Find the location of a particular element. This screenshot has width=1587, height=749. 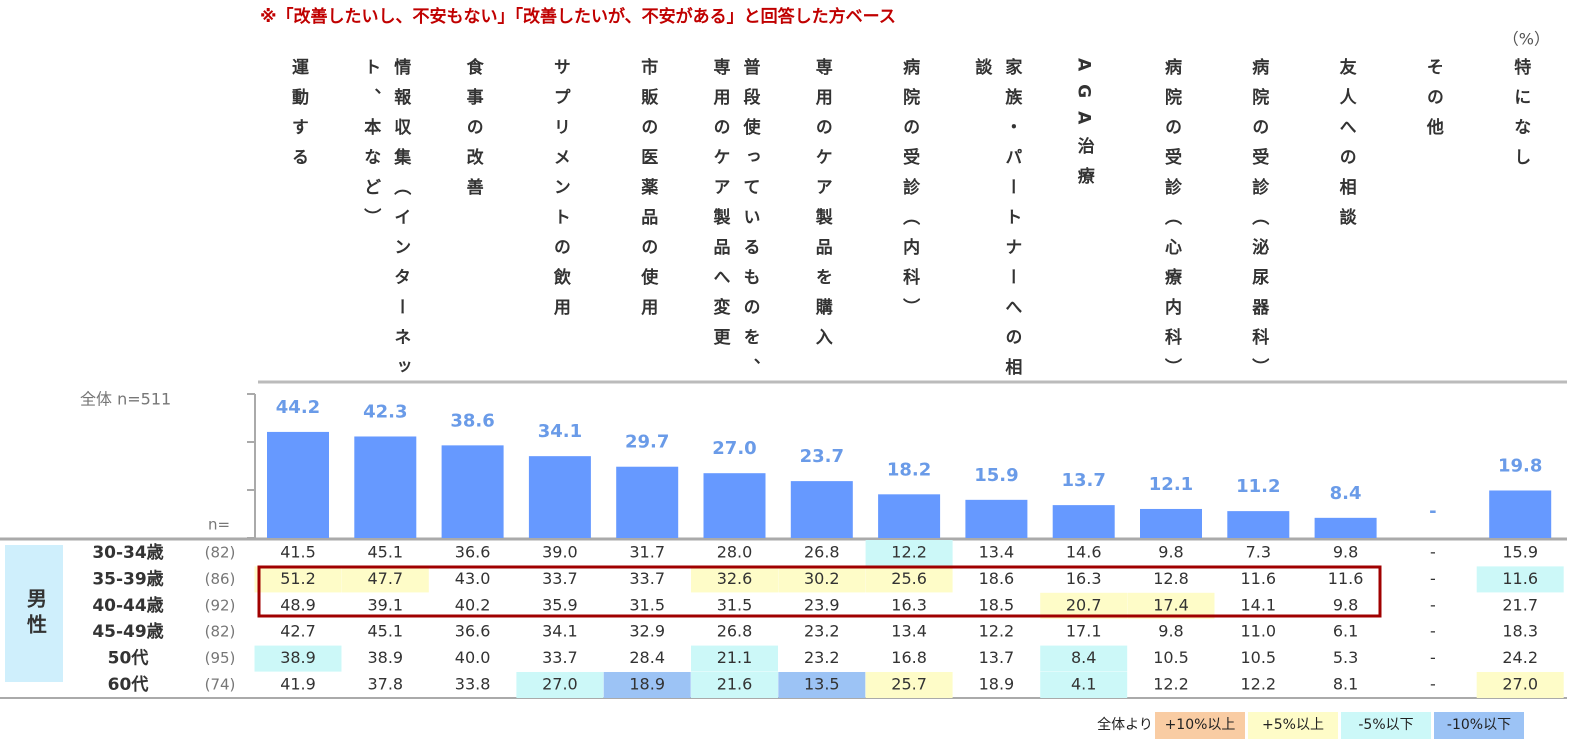

column-header: その他 is located at coordinates (1432, 225).